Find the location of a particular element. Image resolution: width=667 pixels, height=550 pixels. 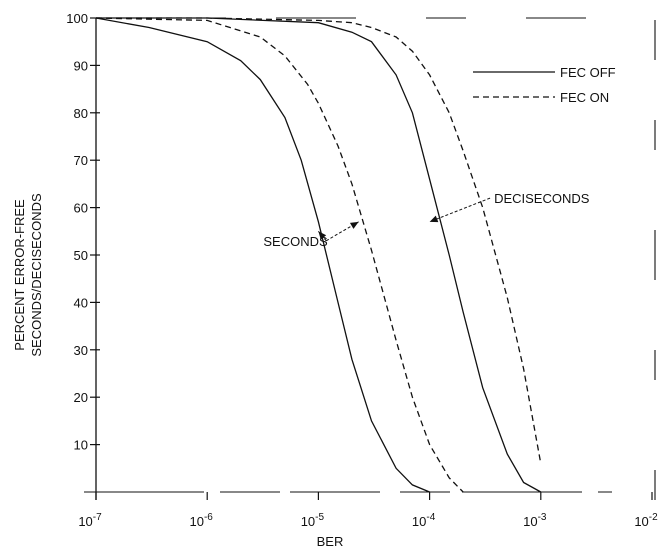

annotation-label: SECONDS is located at coordinates (295, 241).